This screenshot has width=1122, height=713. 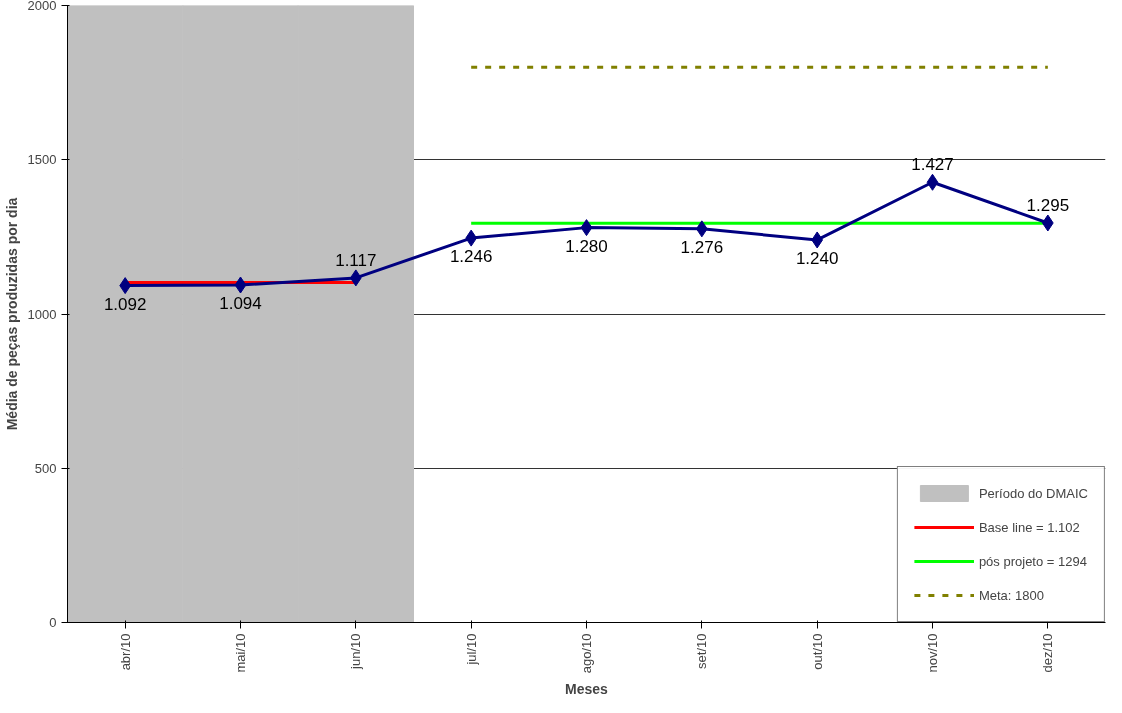 What do you see at coordinates (1048, 653) in the screenshot?
I see `x-tick-label: dez/10` at bounding box center [1048, 653].